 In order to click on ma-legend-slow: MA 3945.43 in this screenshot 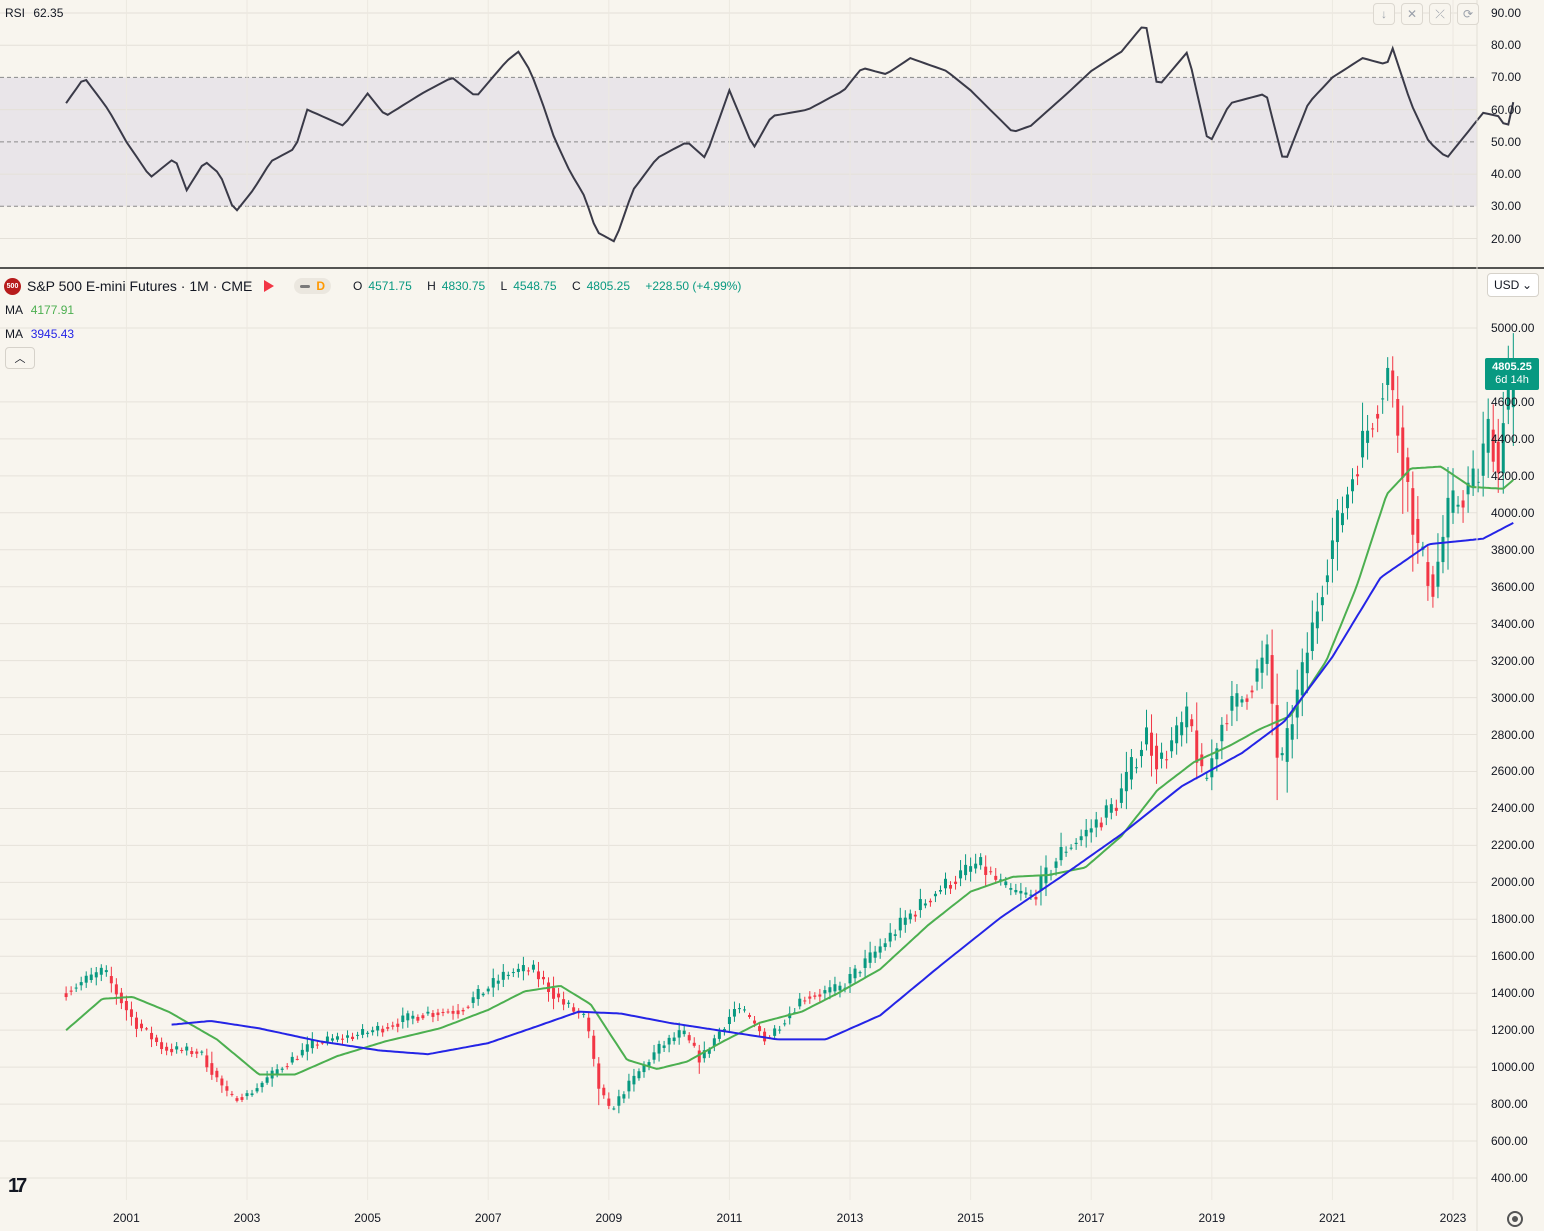, I will do `click(40, 334)`.